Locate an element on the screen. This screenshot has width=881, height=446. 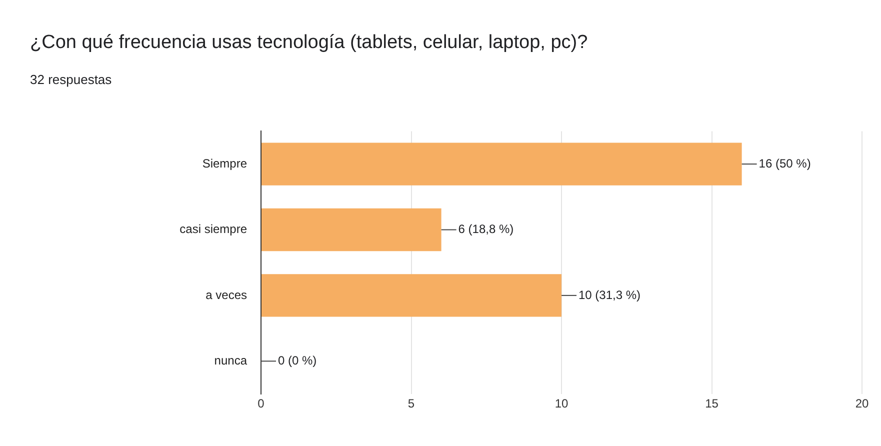
y-tick-label: casi siempre is located at coordinates (214, 229).